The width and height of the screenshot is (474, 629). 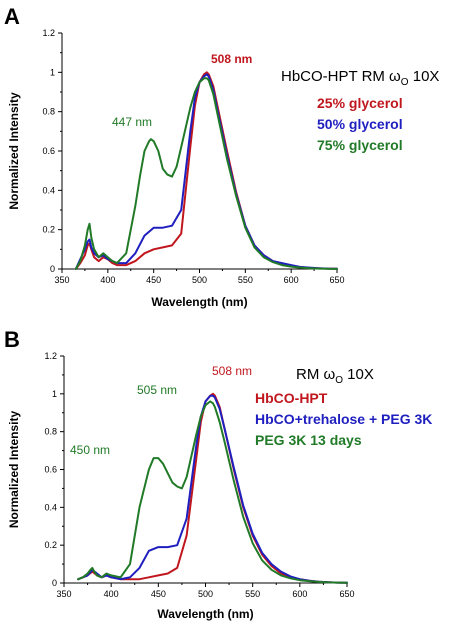 I want to click on panel-a-y-tick-label: 0, so click(x=52, y=269).